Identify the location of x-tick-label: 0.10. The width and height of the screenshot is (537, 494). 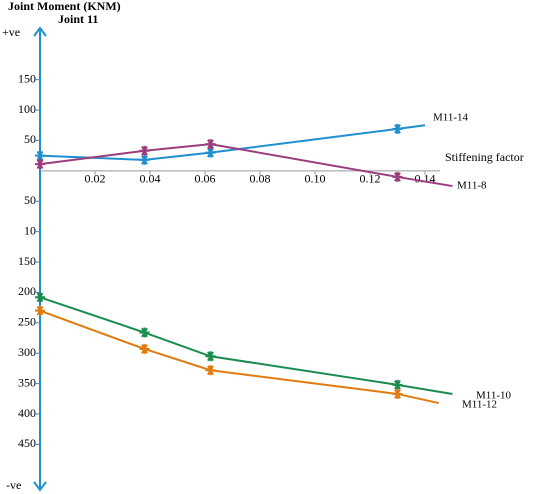
(315, 179).